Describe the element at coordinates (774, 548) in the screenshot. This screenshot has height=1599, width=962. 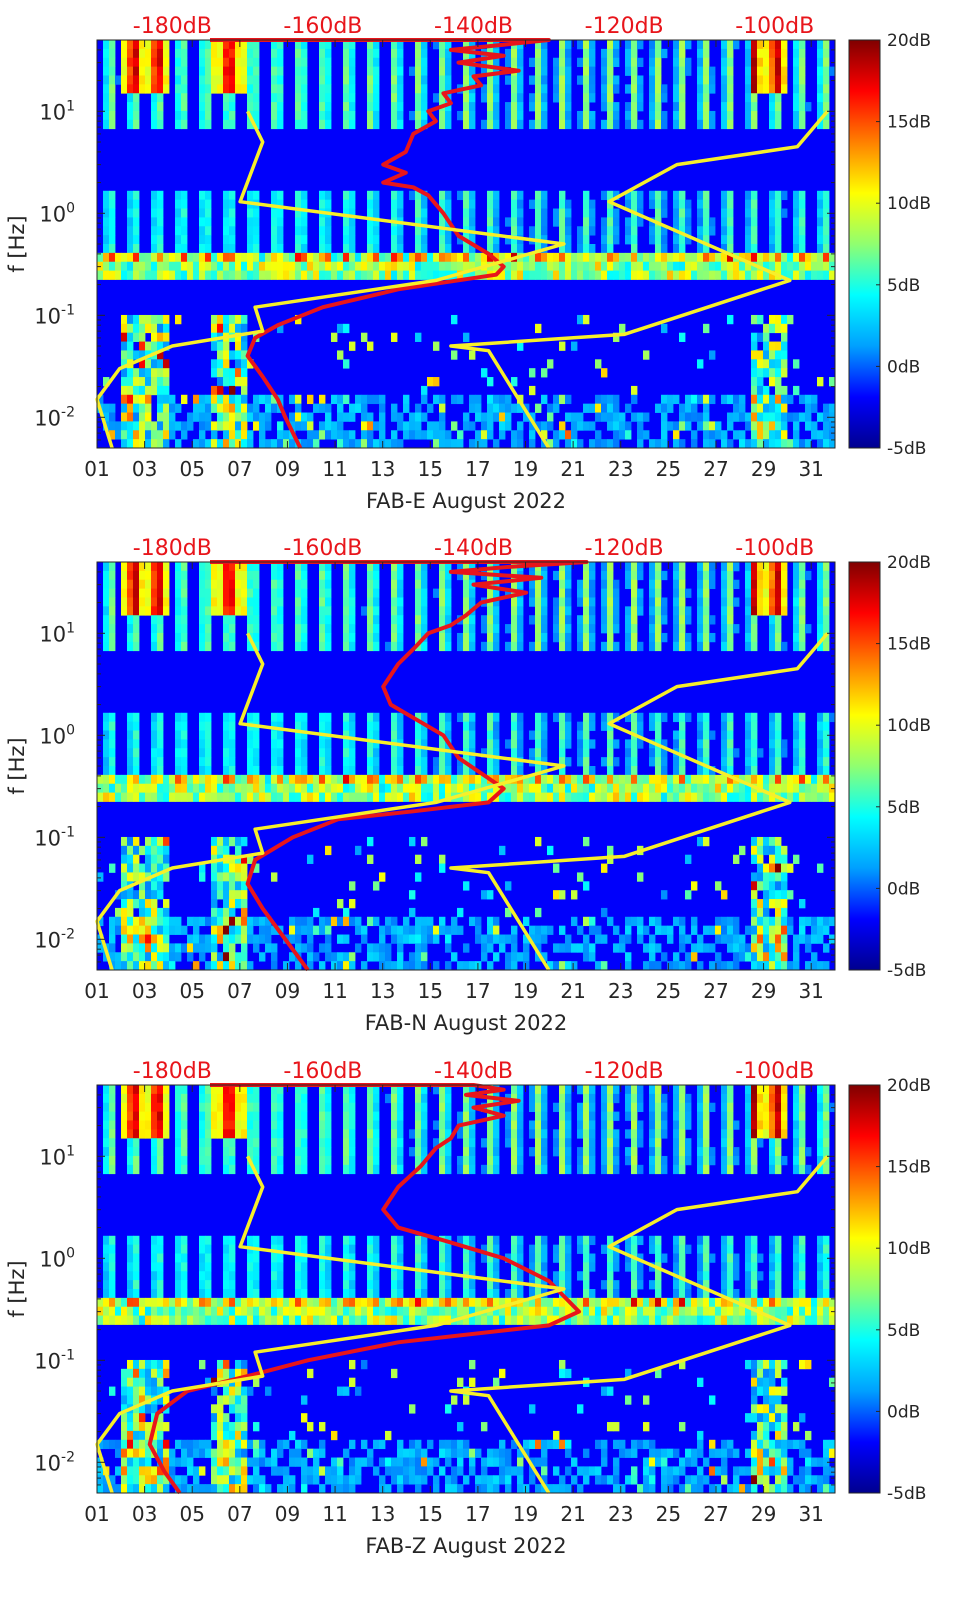
I see `top-db-tick-label: -100dB` at that location.